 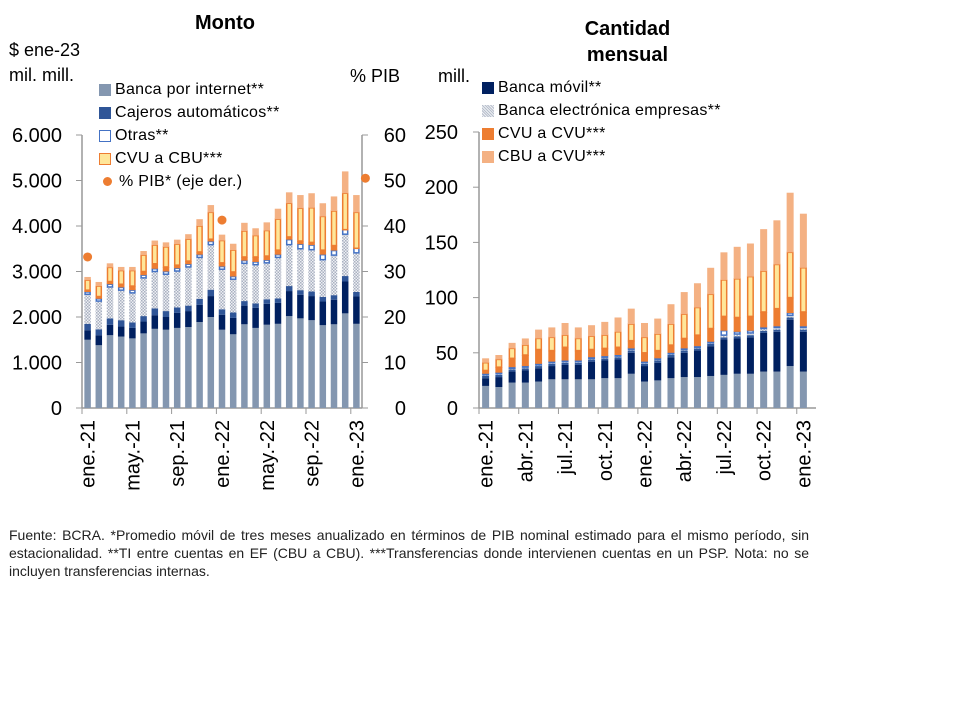 I want to click on left-y-axis-title-text: $ ene-23 mil. mill., so click(x=45, y=62).